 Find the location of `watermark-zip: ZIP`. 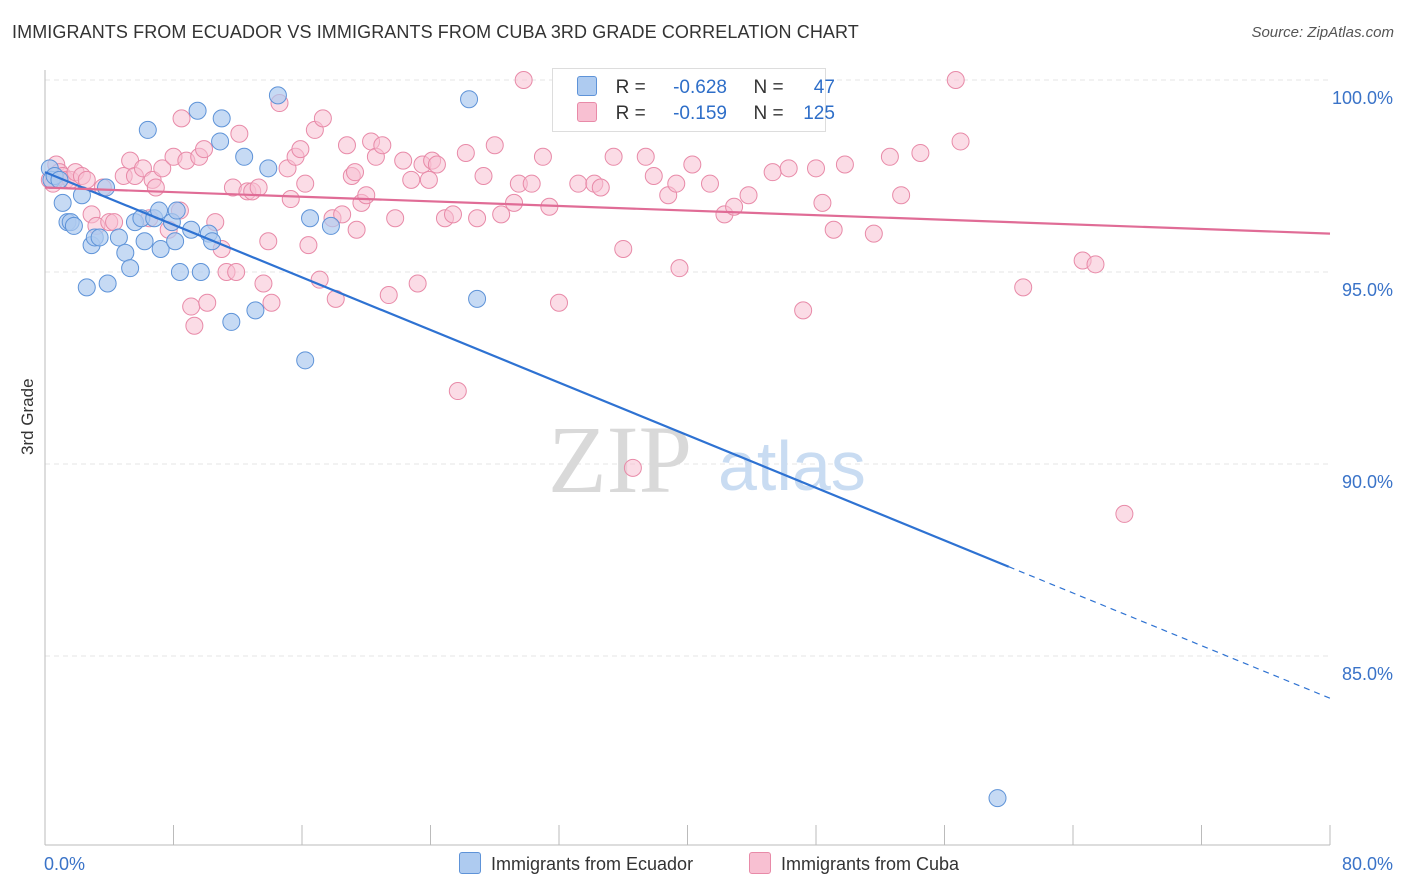

watermark-zip: ZIP is located at coordinates (620, 459).